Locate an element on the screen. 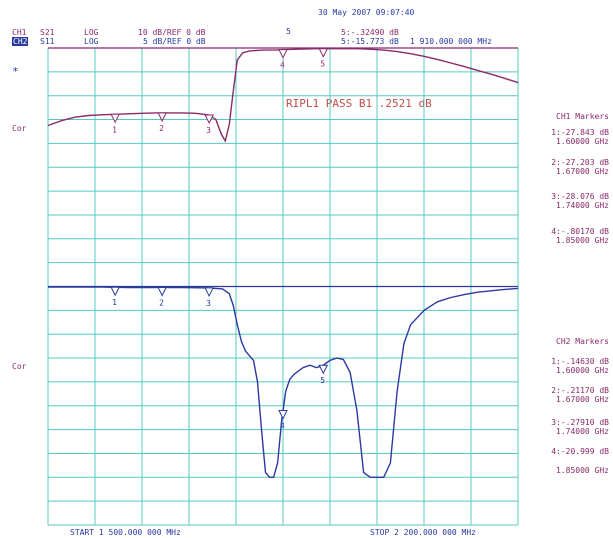  ch1-param: S21 is located at coordinates (47, 32).